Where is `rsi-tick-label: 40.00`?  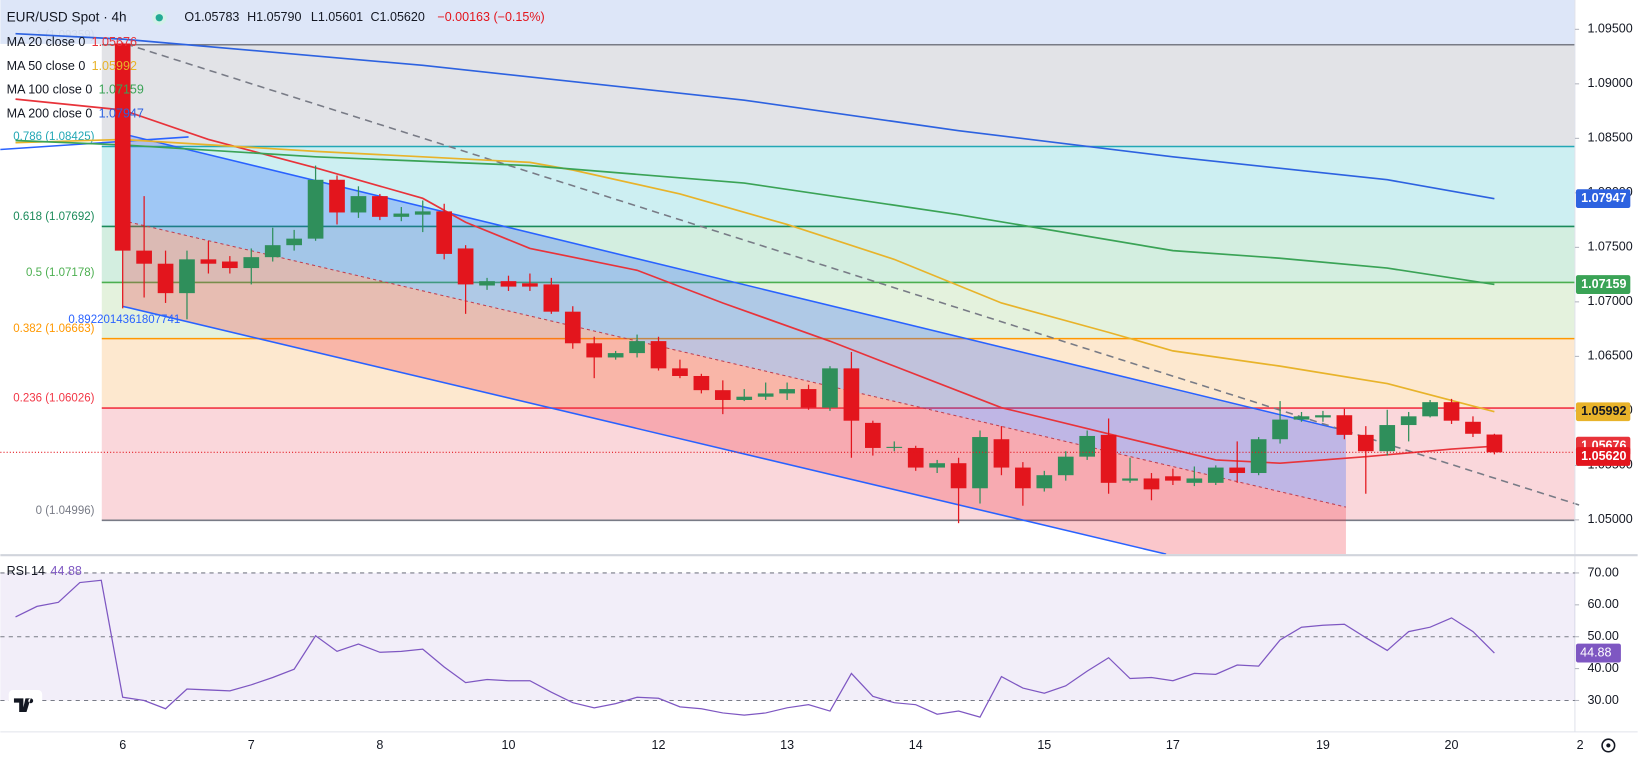 rsi-tick-label: 40.00 is located at coordinates (1602, 668).